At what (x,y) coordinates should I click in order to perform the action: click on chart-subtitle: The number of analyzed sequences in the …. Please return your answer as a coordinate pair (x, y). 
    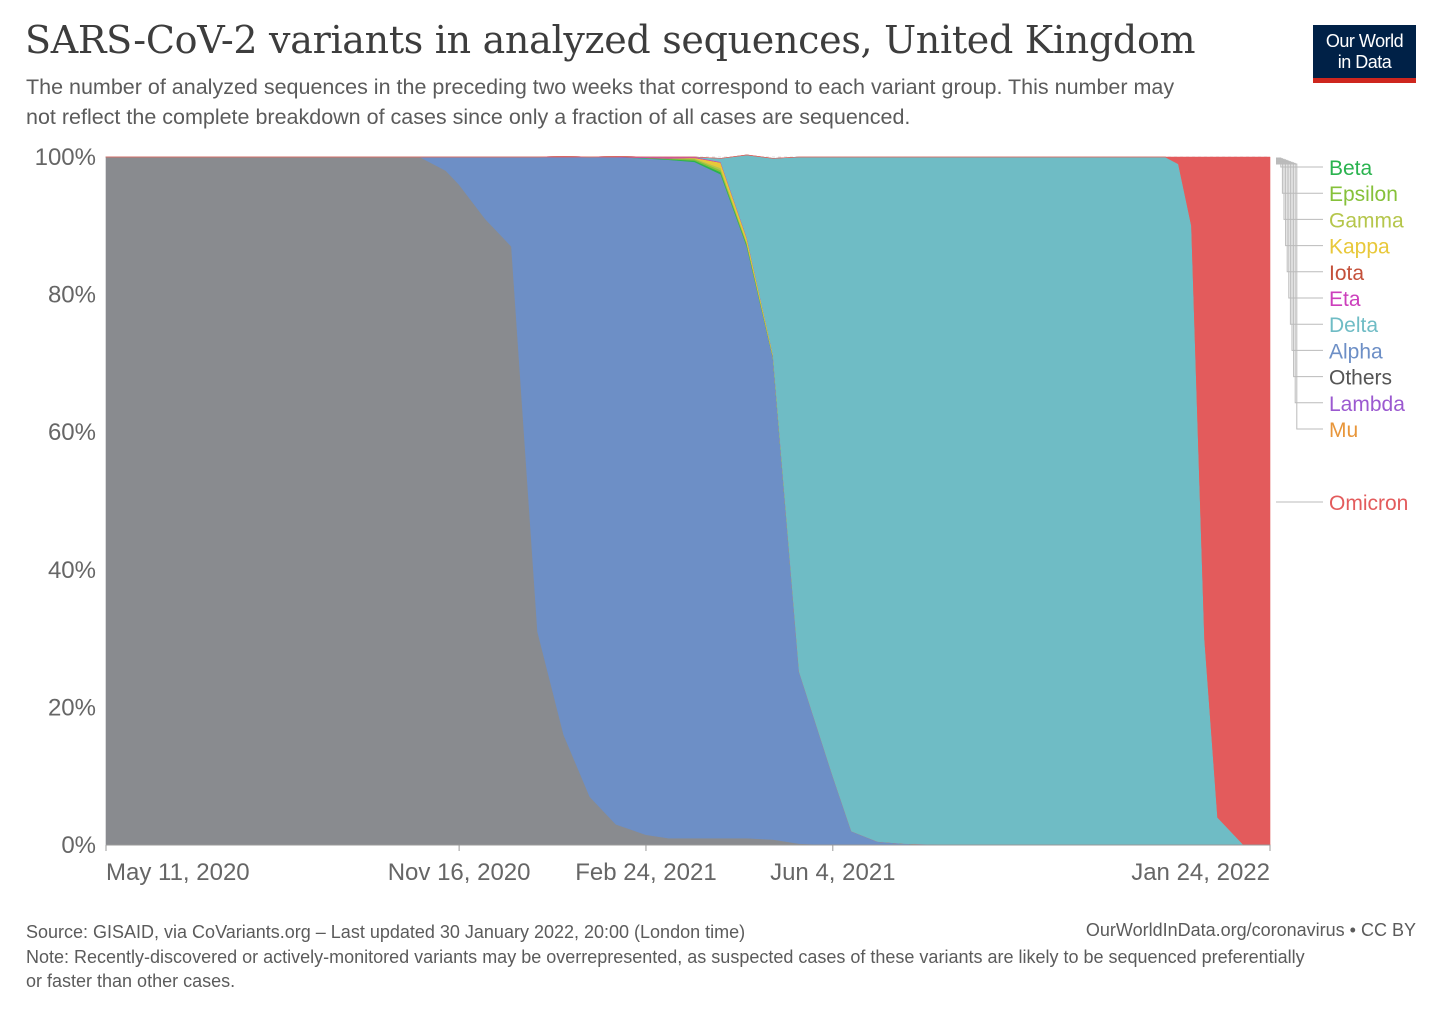
    Looking at the image, I should click on (600, 102).